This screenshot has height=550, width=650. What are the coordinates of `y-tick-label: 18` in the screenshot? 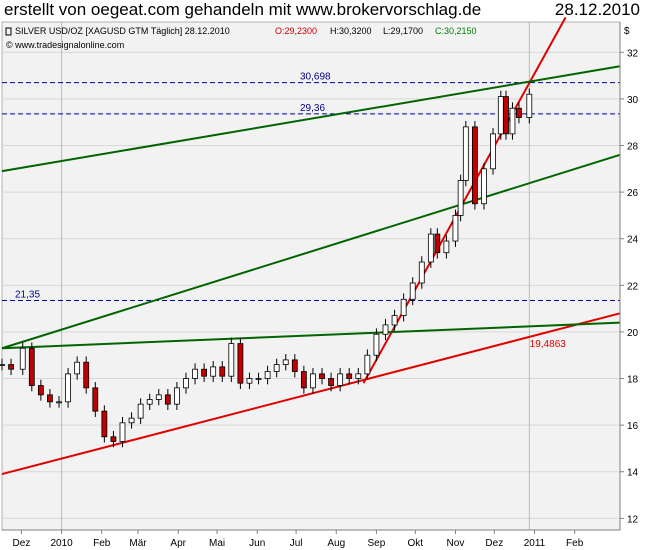 It's located at (633, 380).